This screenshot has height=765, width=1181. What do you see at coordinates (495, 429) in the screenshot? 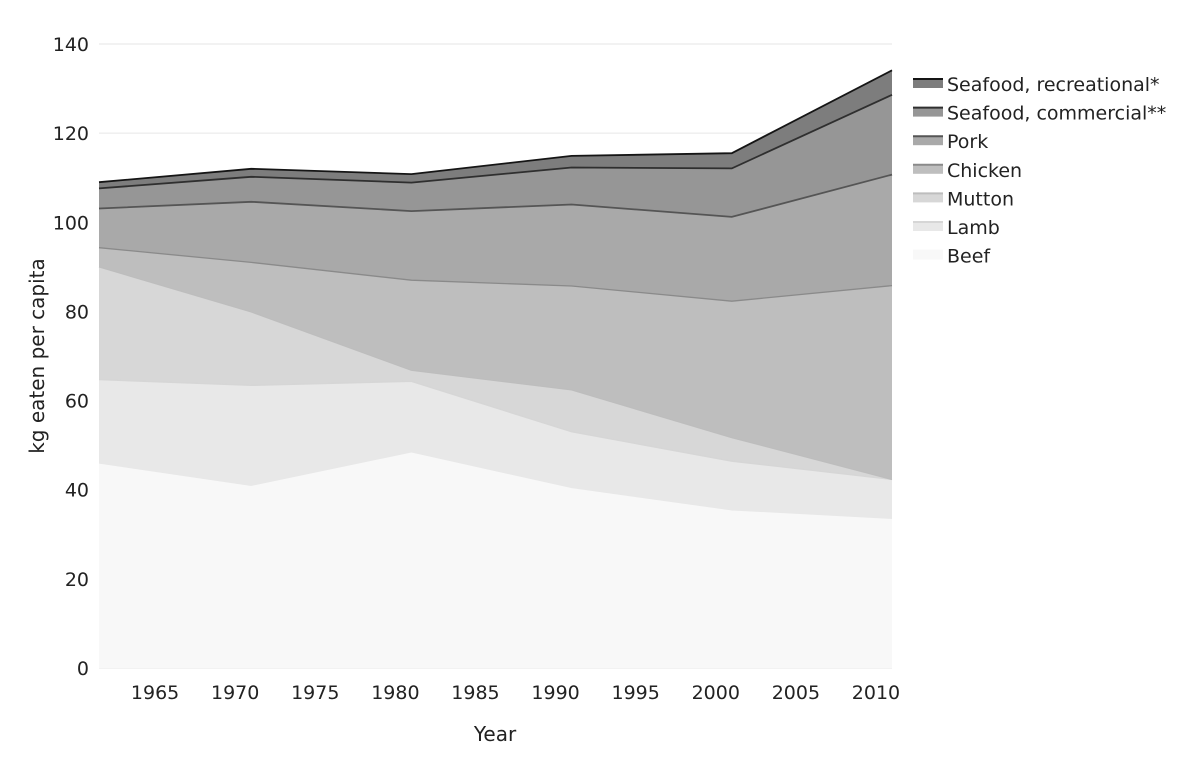
I see `line-lamb` at bounding box center [495, 429].